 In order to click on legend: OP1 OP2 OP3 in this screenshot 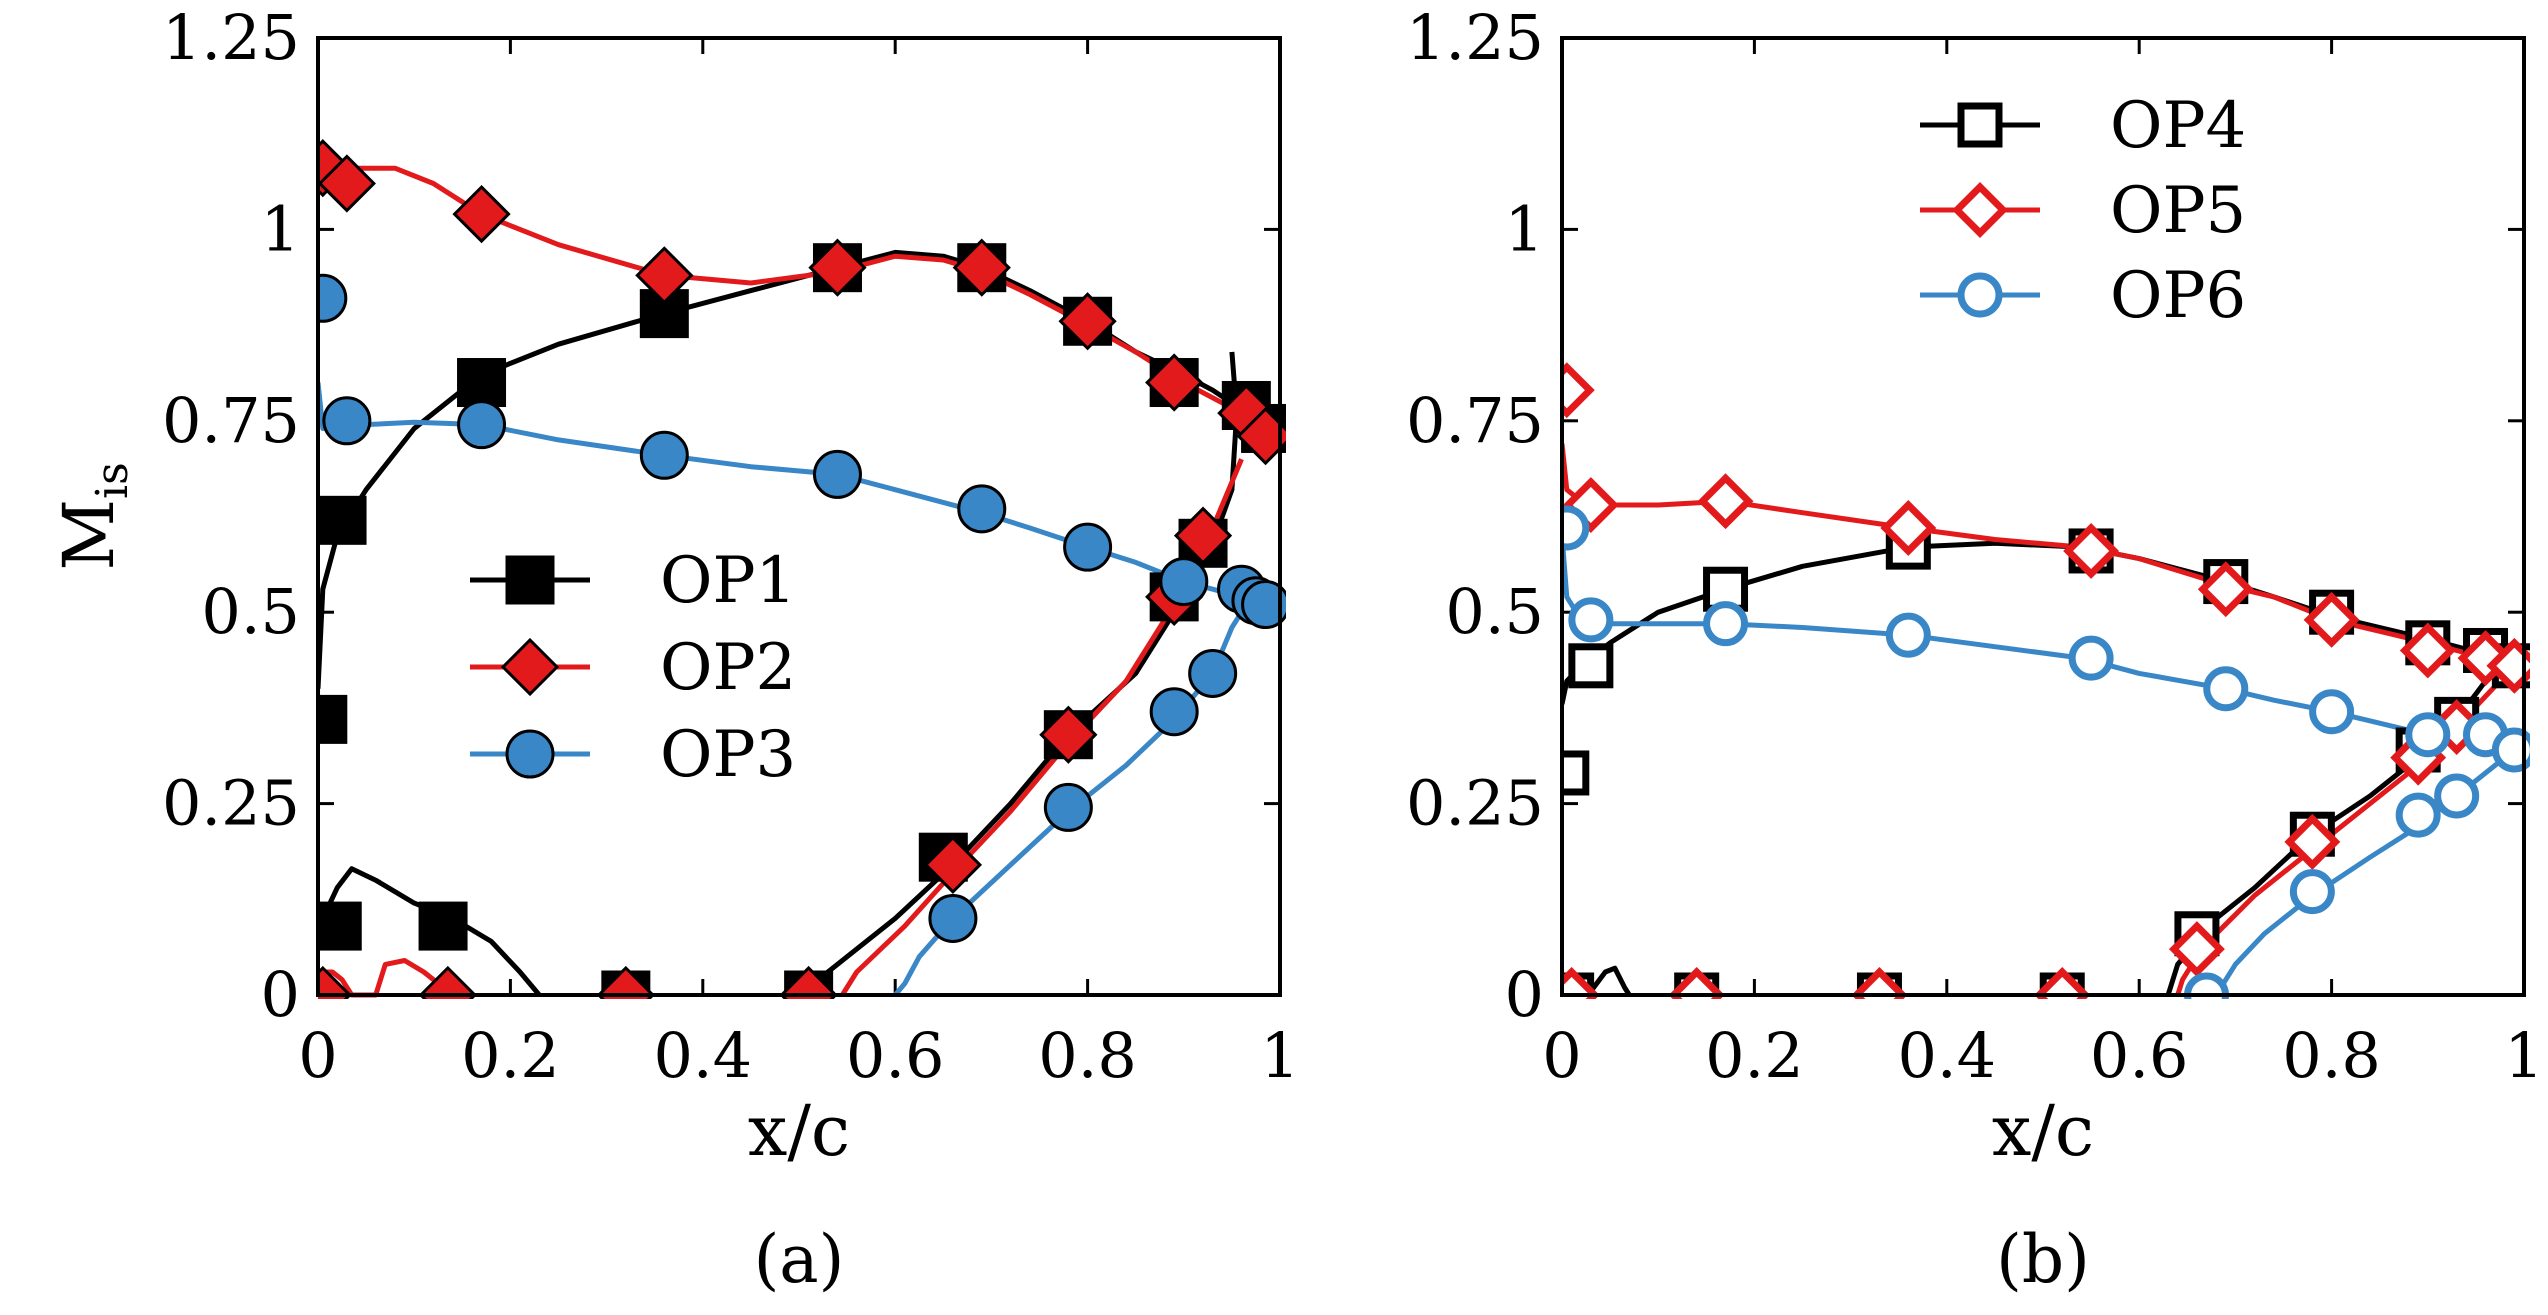, I will do `click(633, 668)`.